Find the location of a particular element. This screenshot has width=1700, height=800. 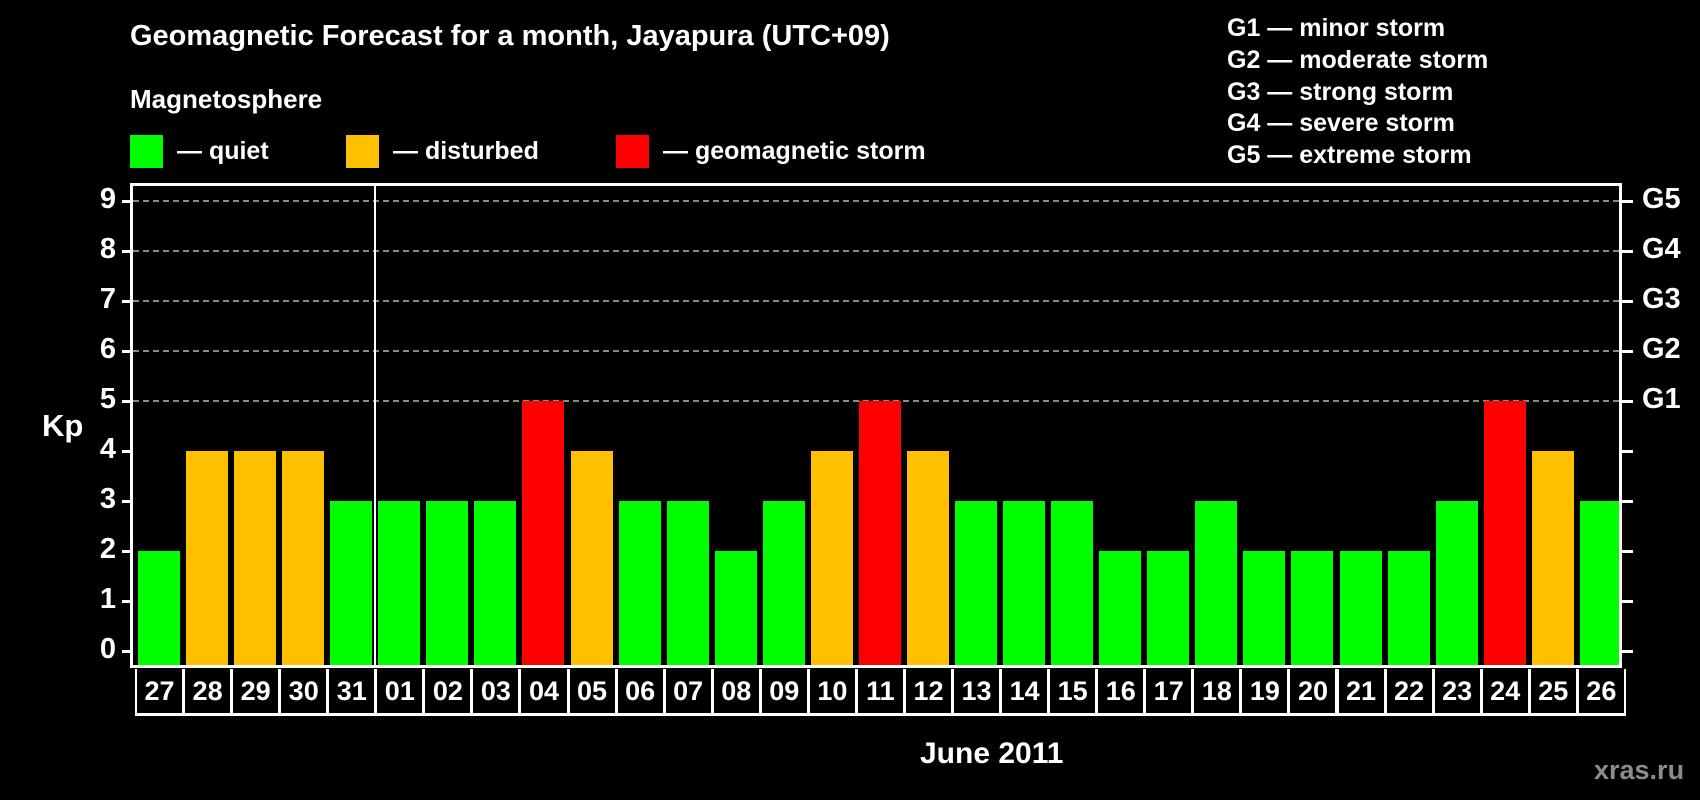

x-tick-label: 31 is located at coordinates (352, 692).